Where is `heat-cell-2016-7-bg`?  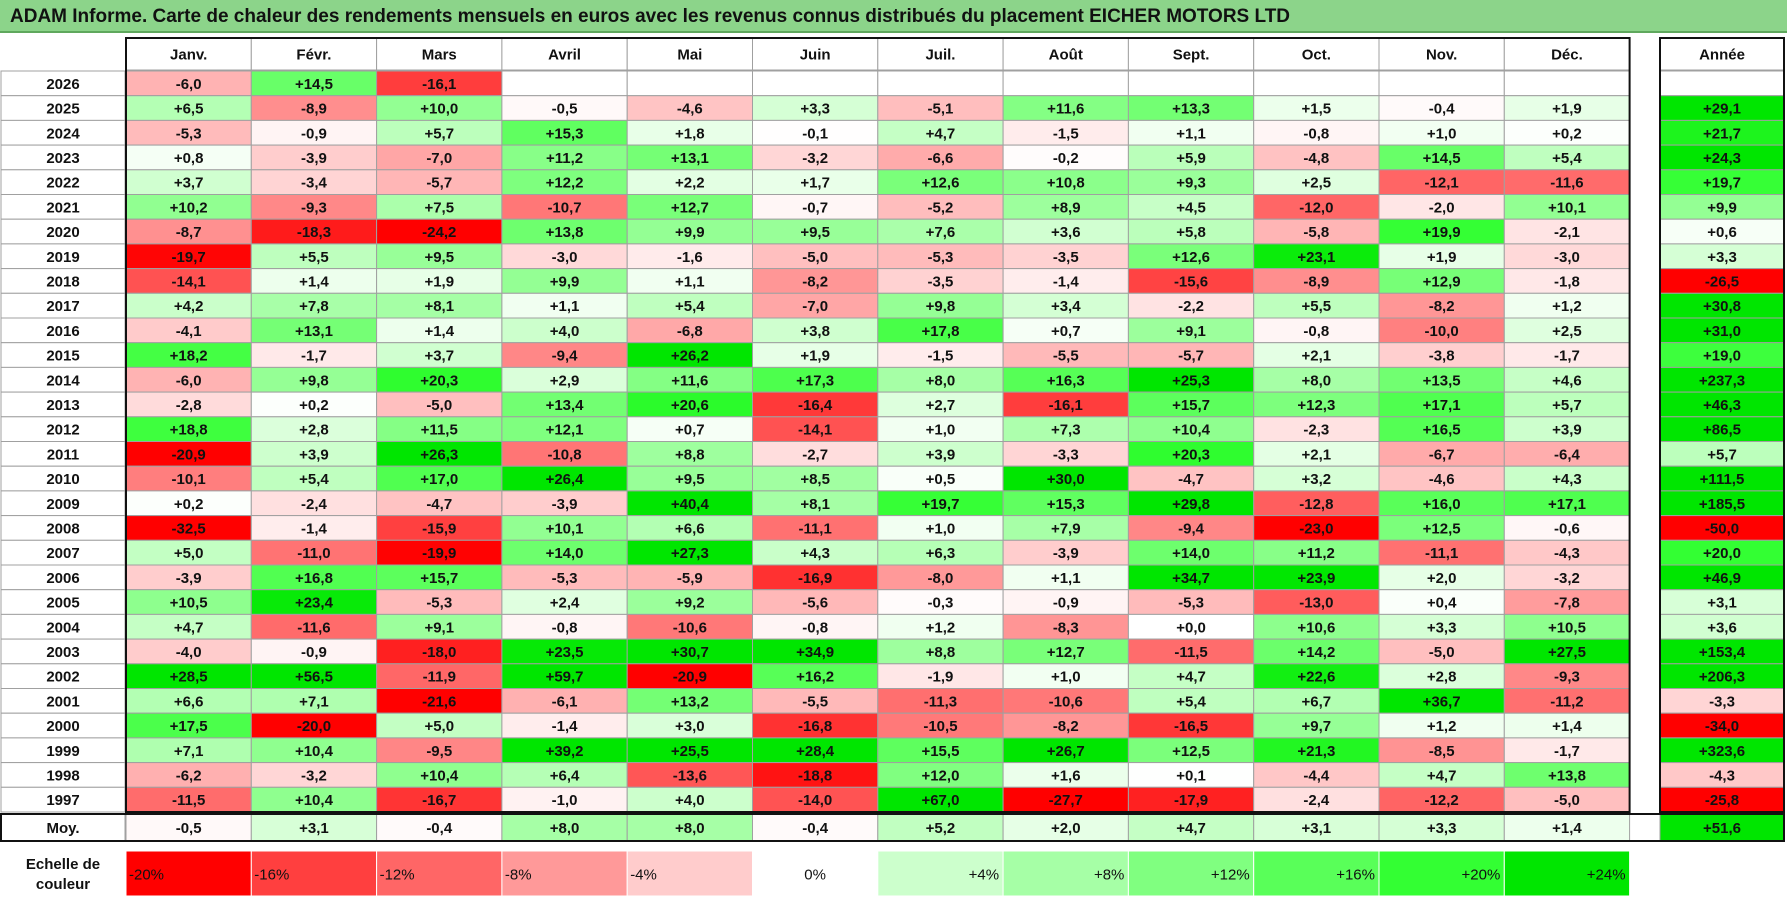 heat-cell-2016-7-bg is located at coordinates (940, 330).